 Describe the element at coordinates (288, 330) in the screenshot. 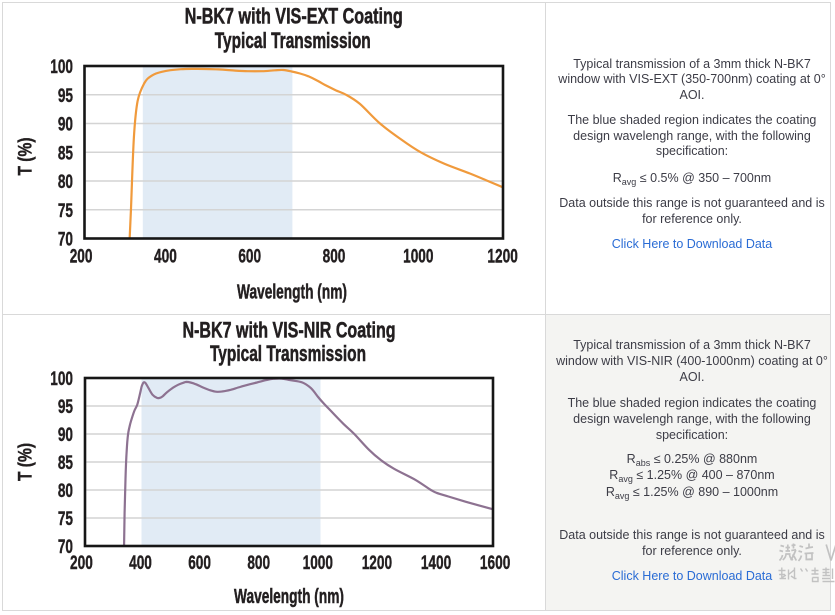

I see `svg-text: N-BK7 with VIS-NIR Coating` at that location.